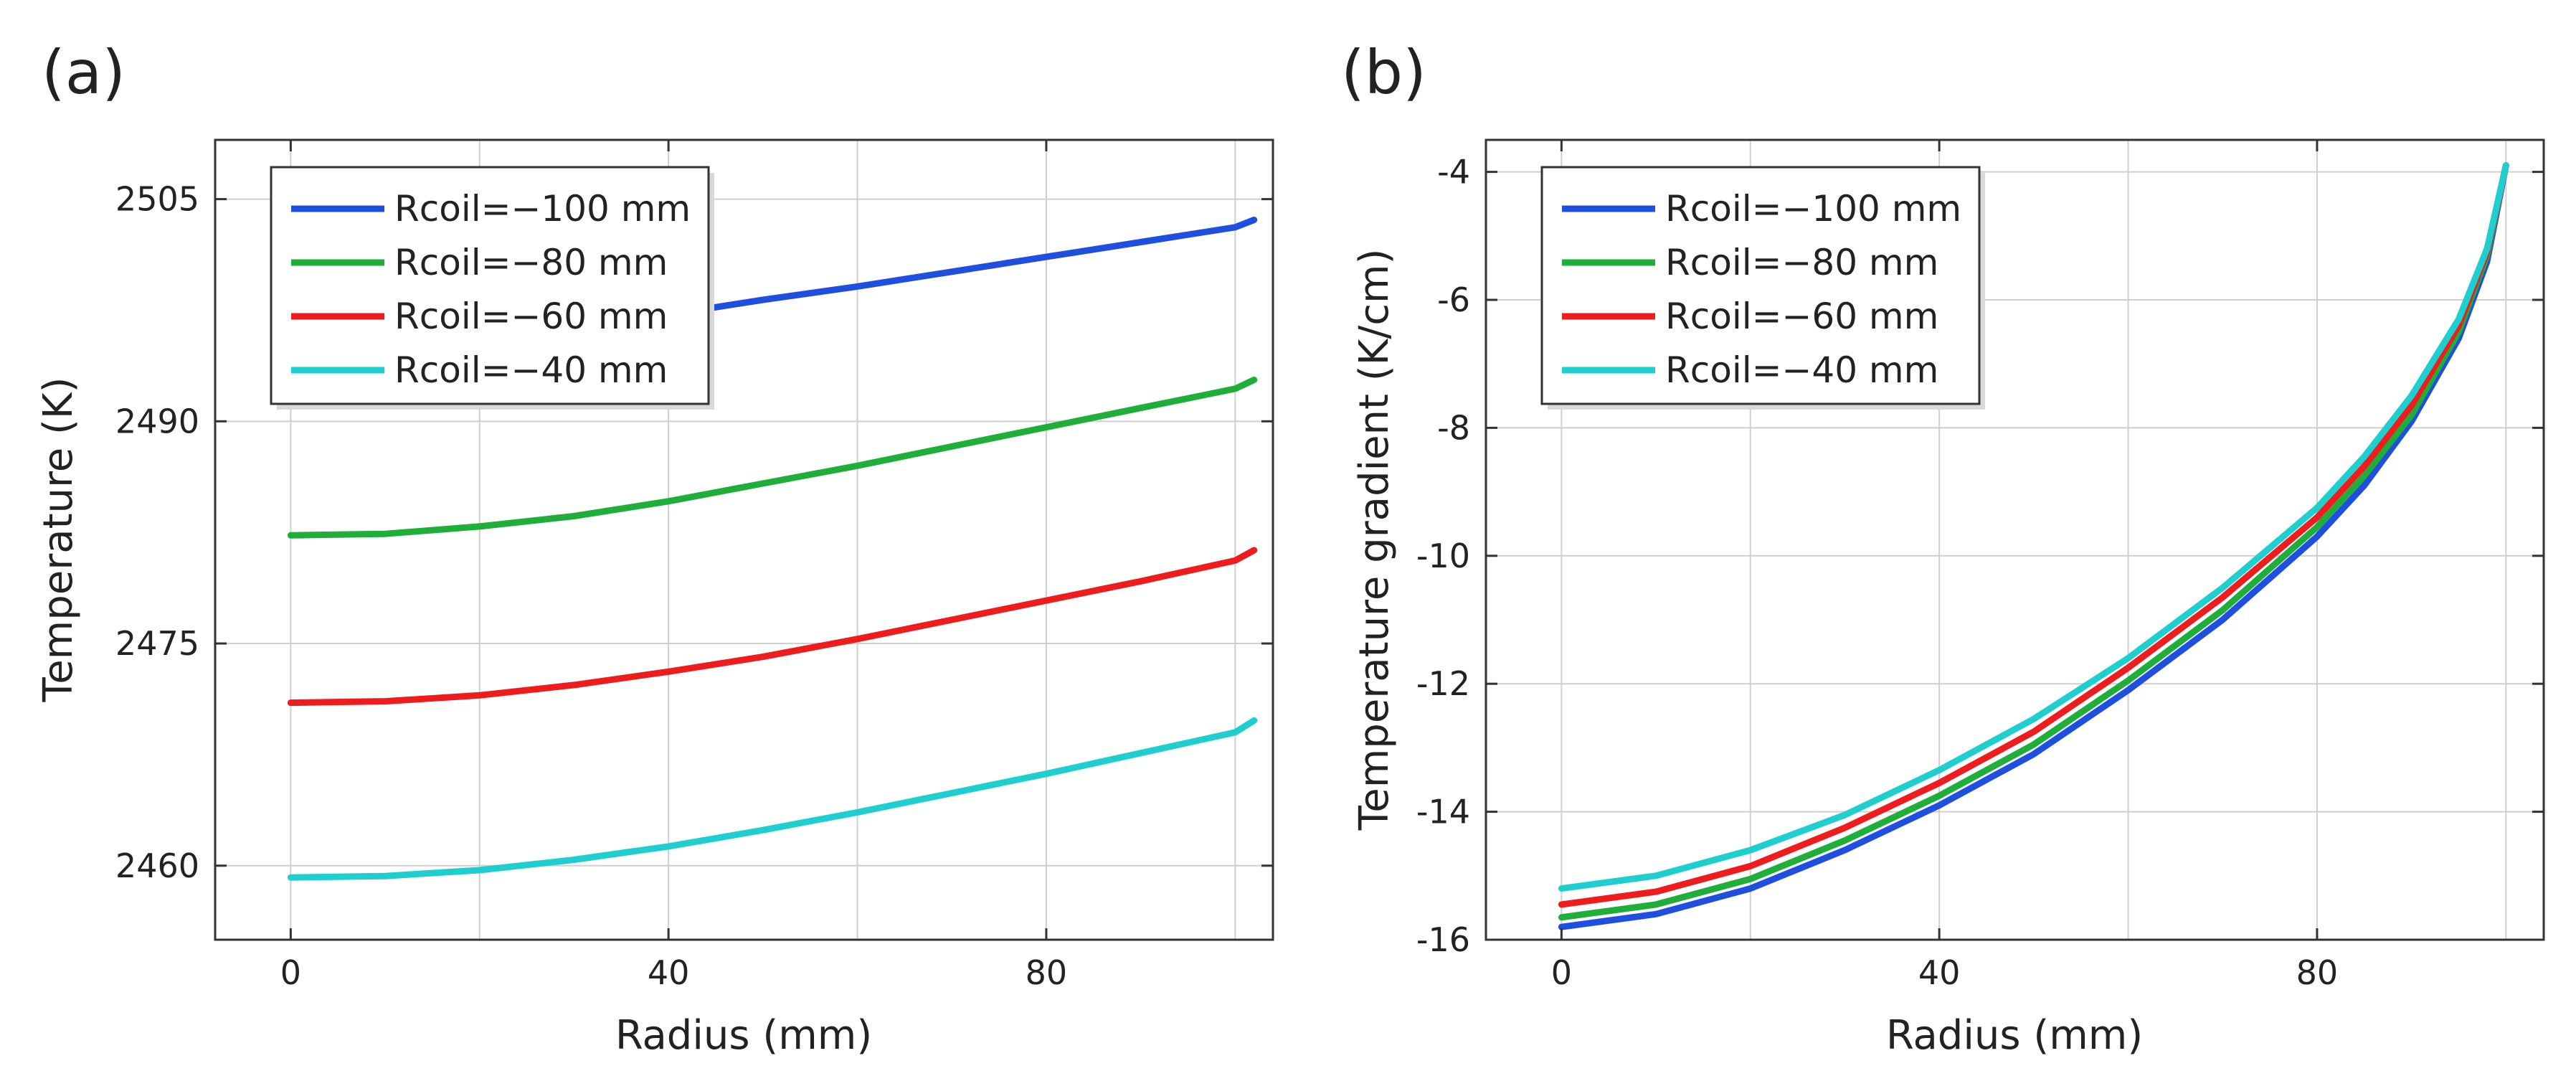  I want to click on panel-a-y-axis-label: Temperature (K), so click(59, 540).